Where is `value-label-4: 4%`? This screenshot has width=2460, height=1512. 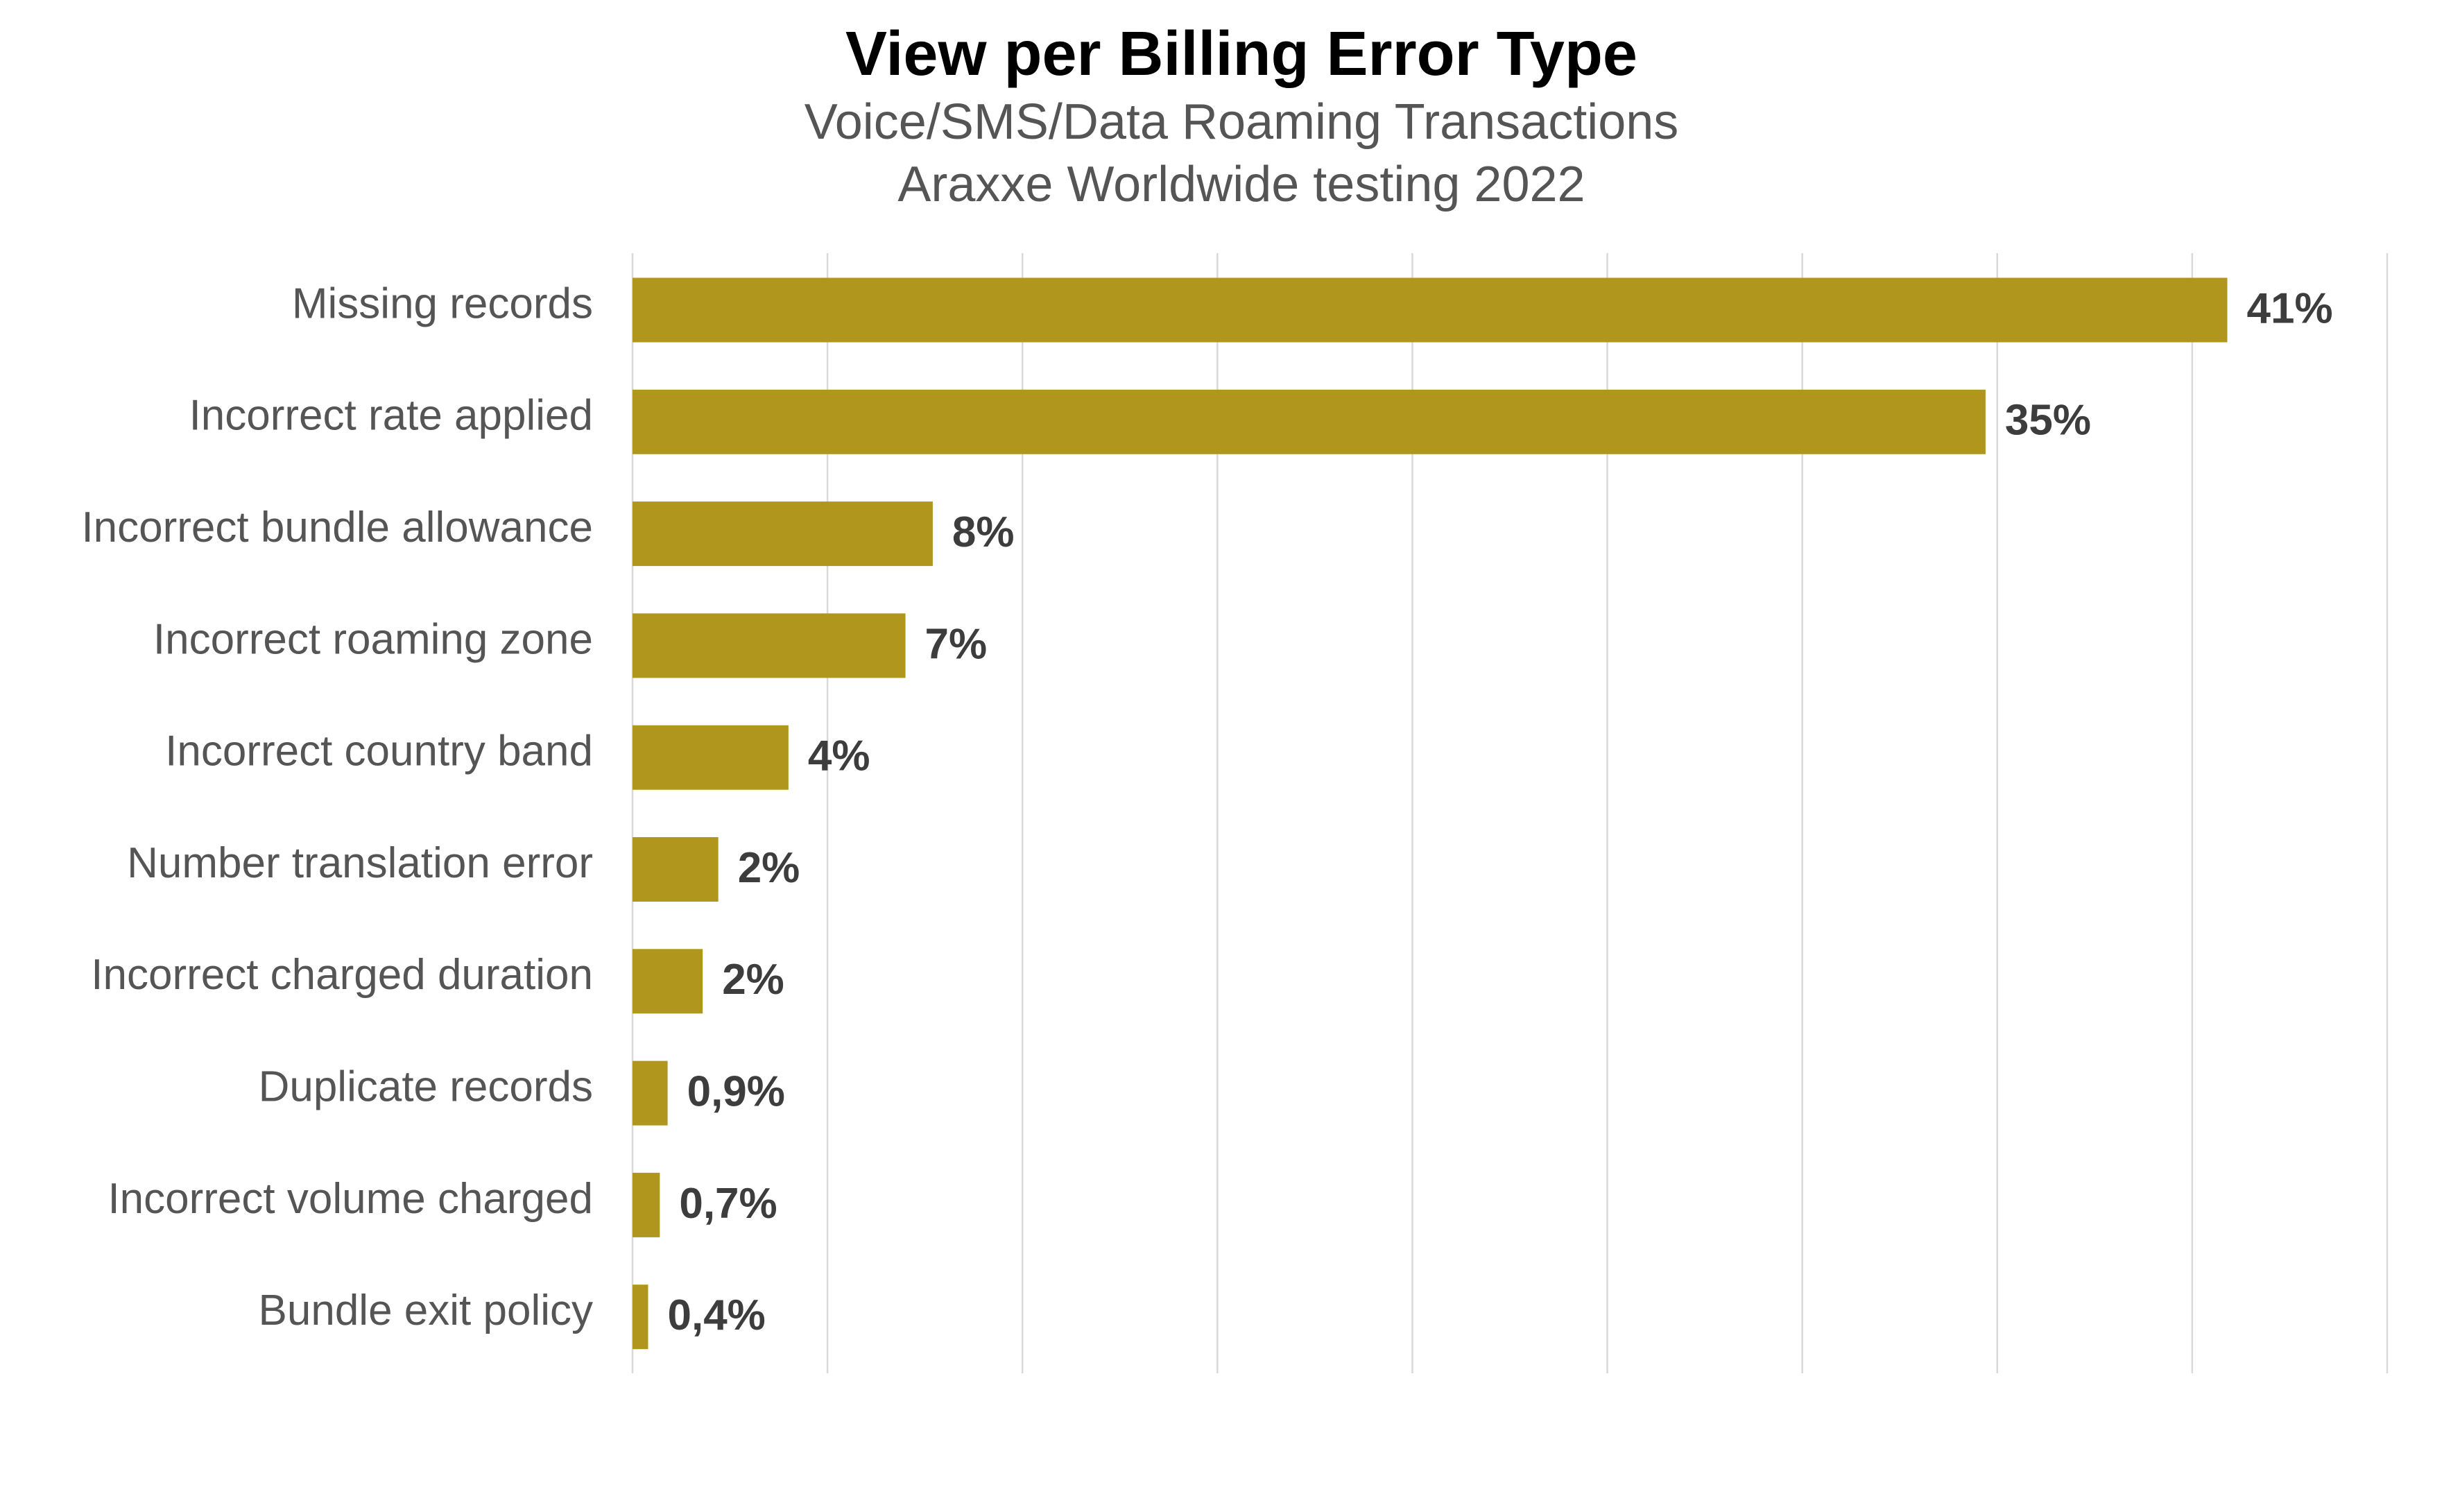
value-label-4: 4% is located at coordinates (839, 756).